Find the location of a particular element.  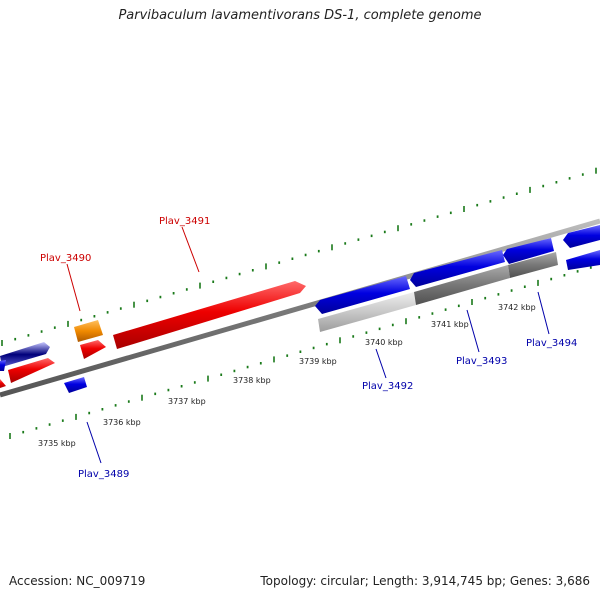

scale-label: 3742 kbp is located at coordinates (517, 307).